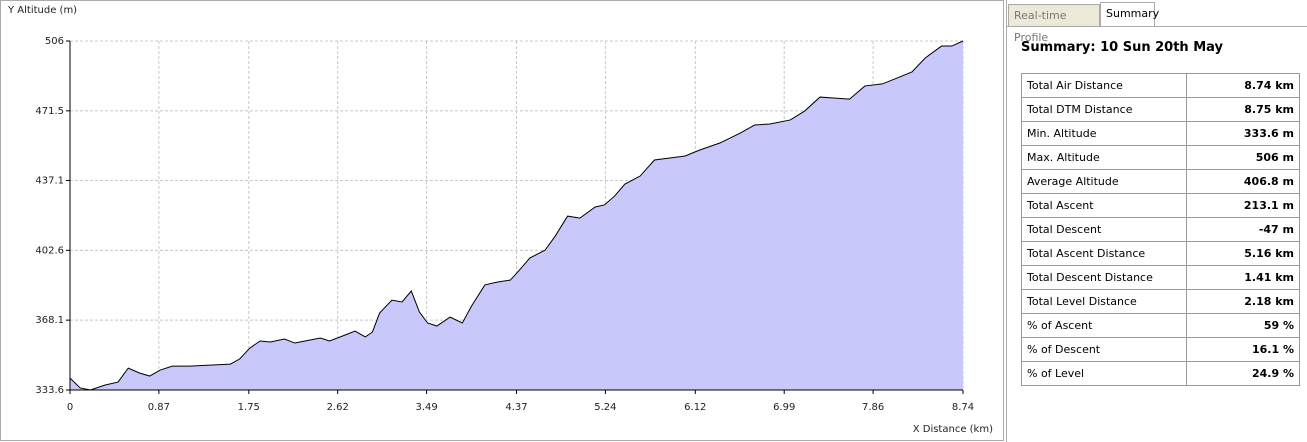 This screenshot has height=442, width=1307. I want to click on y-tick-label: 471.5, so click(49, 111).